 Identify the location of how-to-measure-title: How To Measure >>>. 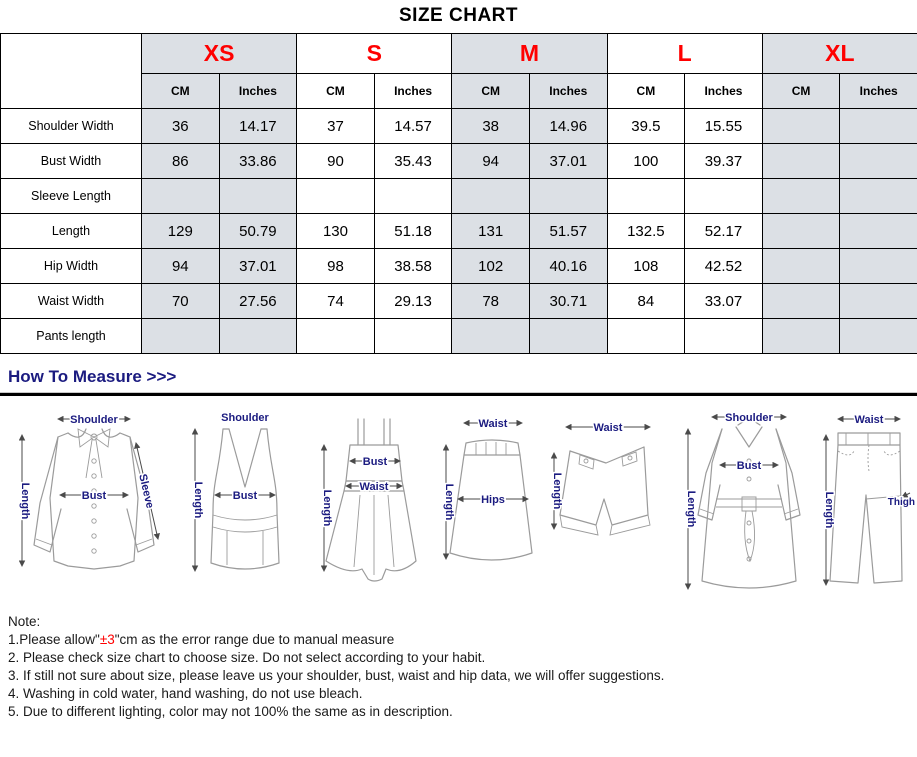
(92, 377).